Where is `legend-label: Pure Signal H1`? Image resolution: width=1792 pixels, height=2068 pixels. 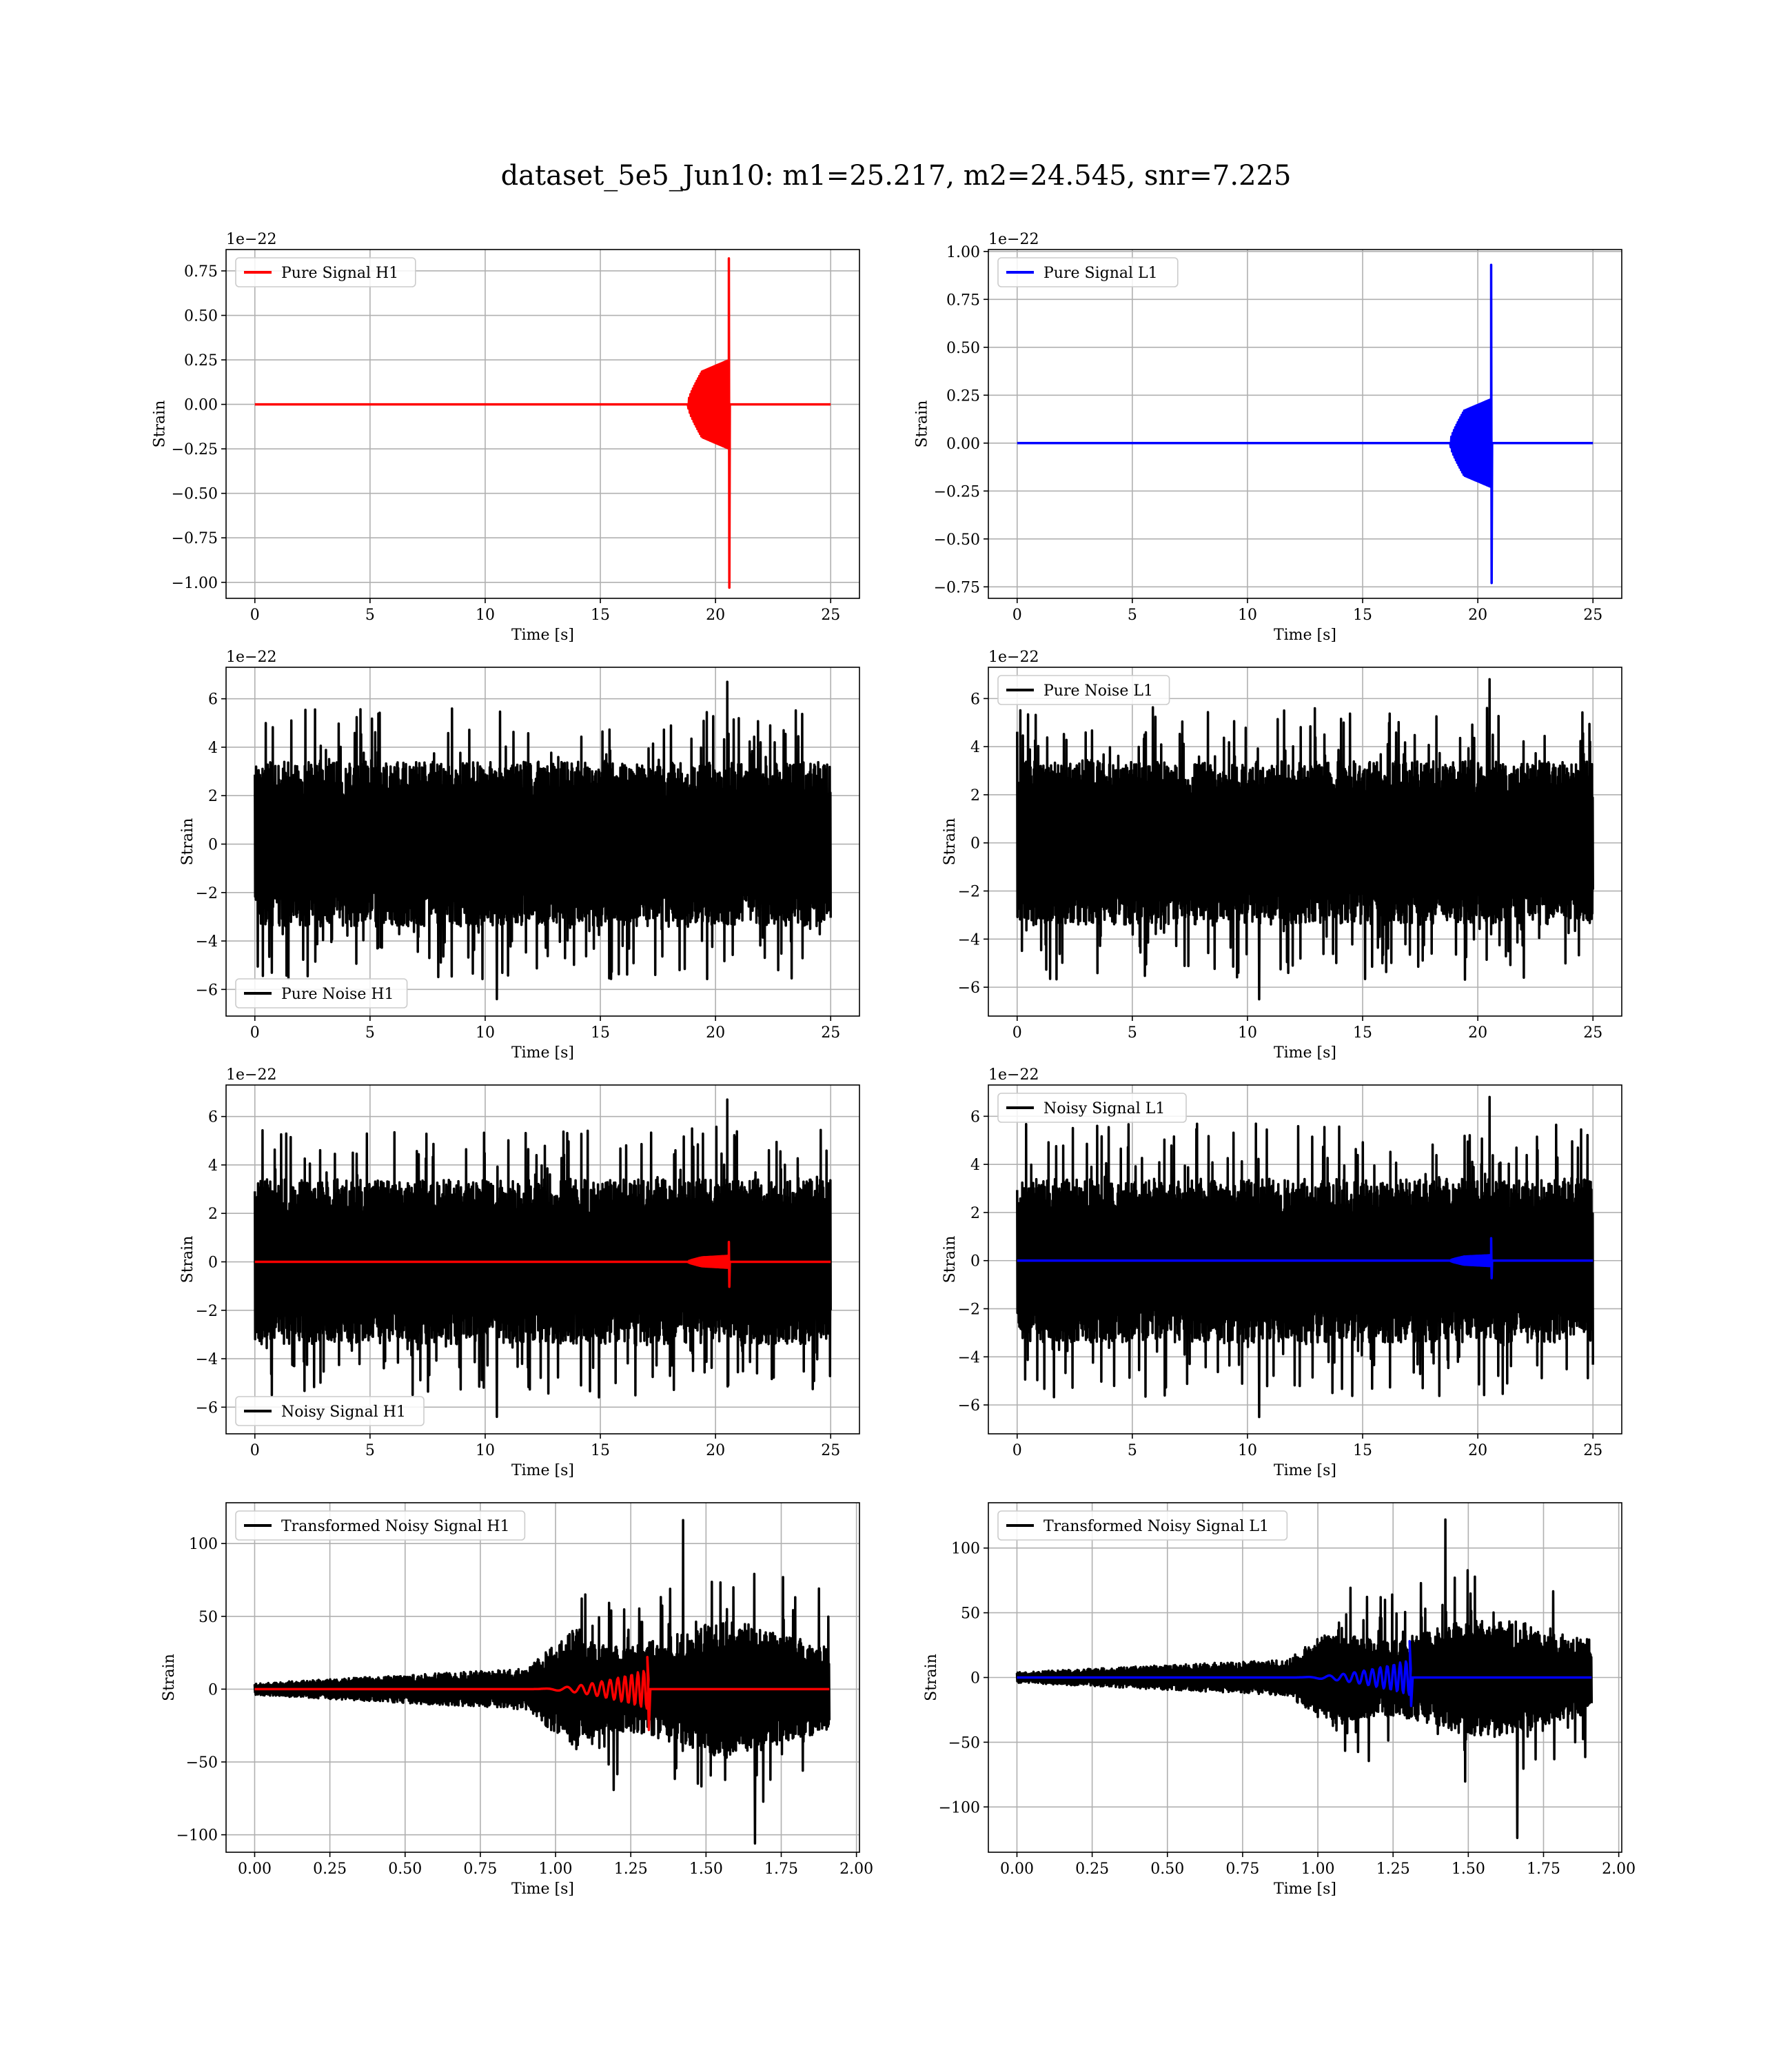 legend-label: Pure Signal H1 is located at coordinates (339, 273).